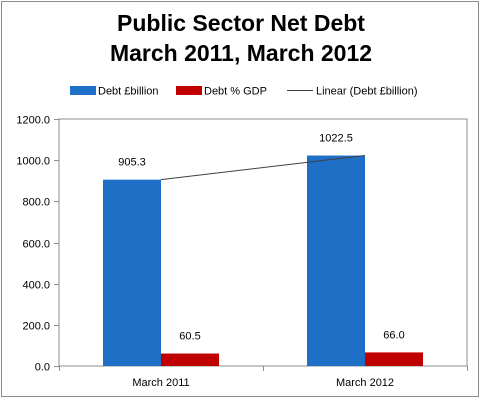 The height and width of the screenshot is (400, 482). What do you see at coordinates (36, 286) in the screenshot?
I see `y-tick-label: 400.0` at bounding box center [36, 286].